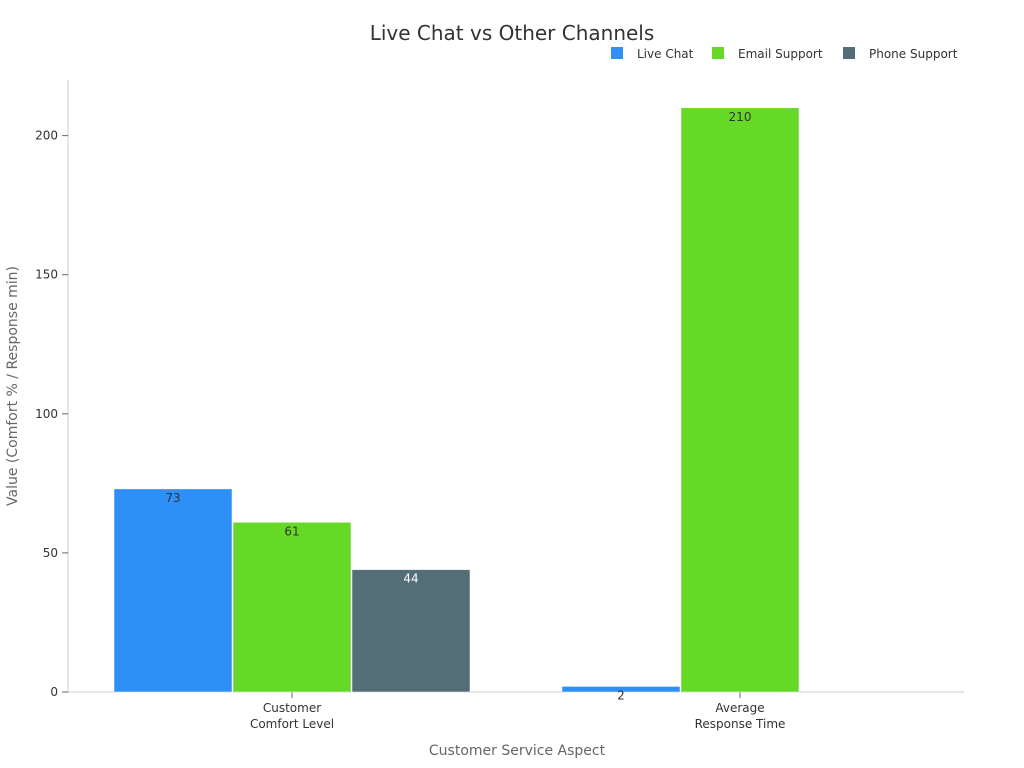  I want to click on y-tick-label: 50, so click(50, 553).